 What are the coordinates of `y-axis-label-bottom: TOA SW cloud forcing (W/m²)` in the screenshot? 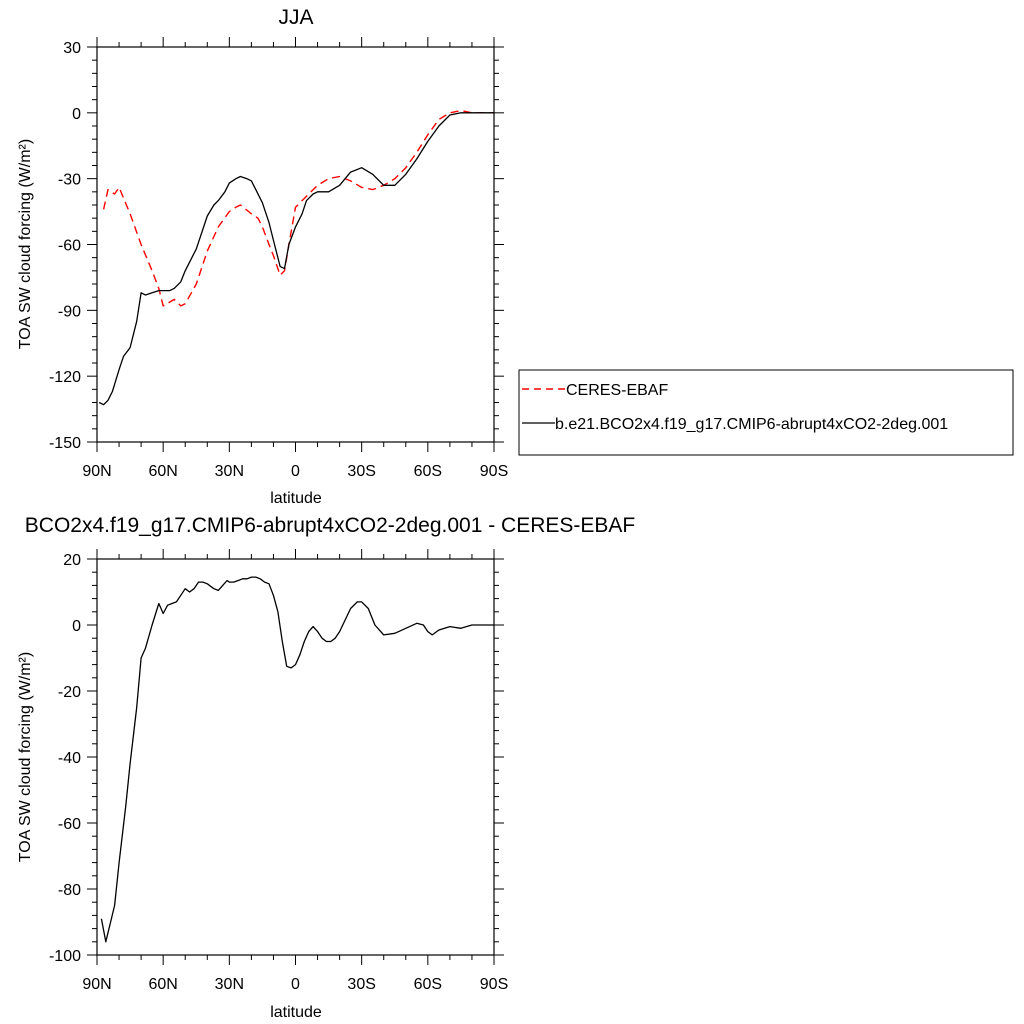 It's located at (25, 757).